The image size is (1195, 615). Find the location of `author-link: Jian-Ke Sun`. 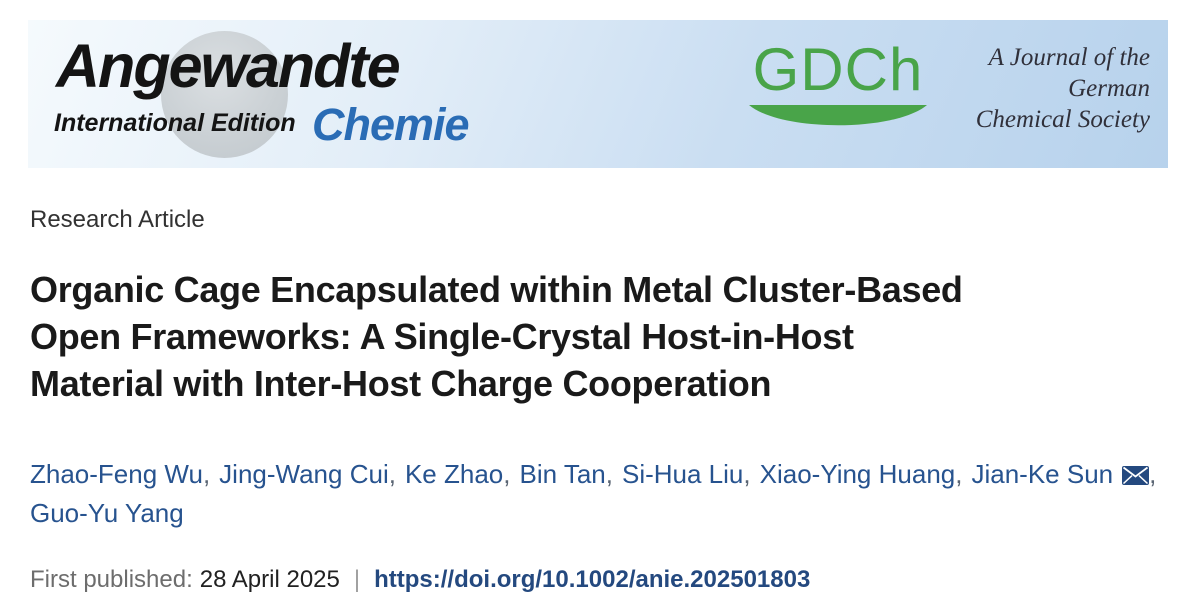

author-link: Jian-Ke Sun is located at coordinates (1042, 474).